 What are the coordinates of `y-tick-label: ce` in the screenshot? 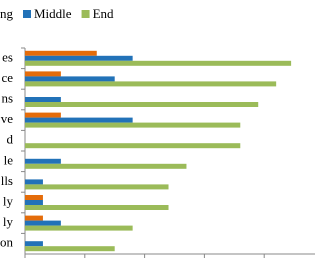 It's located at (7, 77).